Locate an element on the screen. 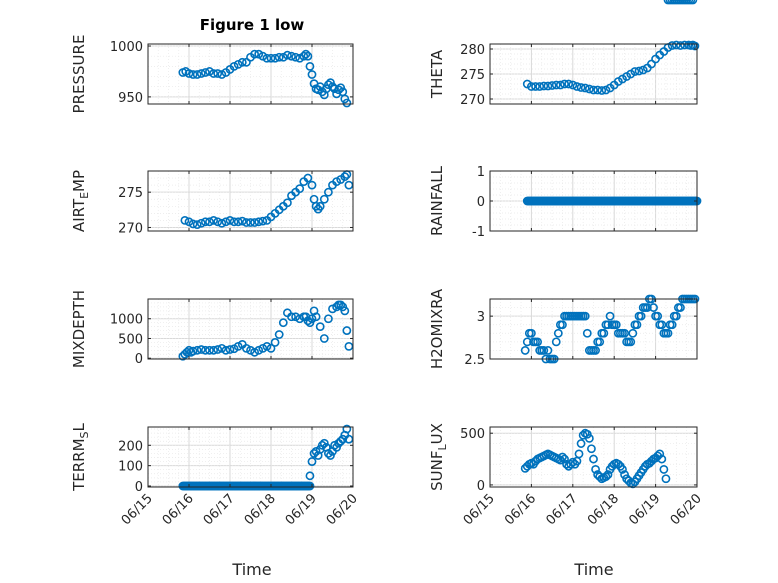 This screenshot has width=778, height=583. y-axis-label: TERRMSL is located at coordinates (80, 456).